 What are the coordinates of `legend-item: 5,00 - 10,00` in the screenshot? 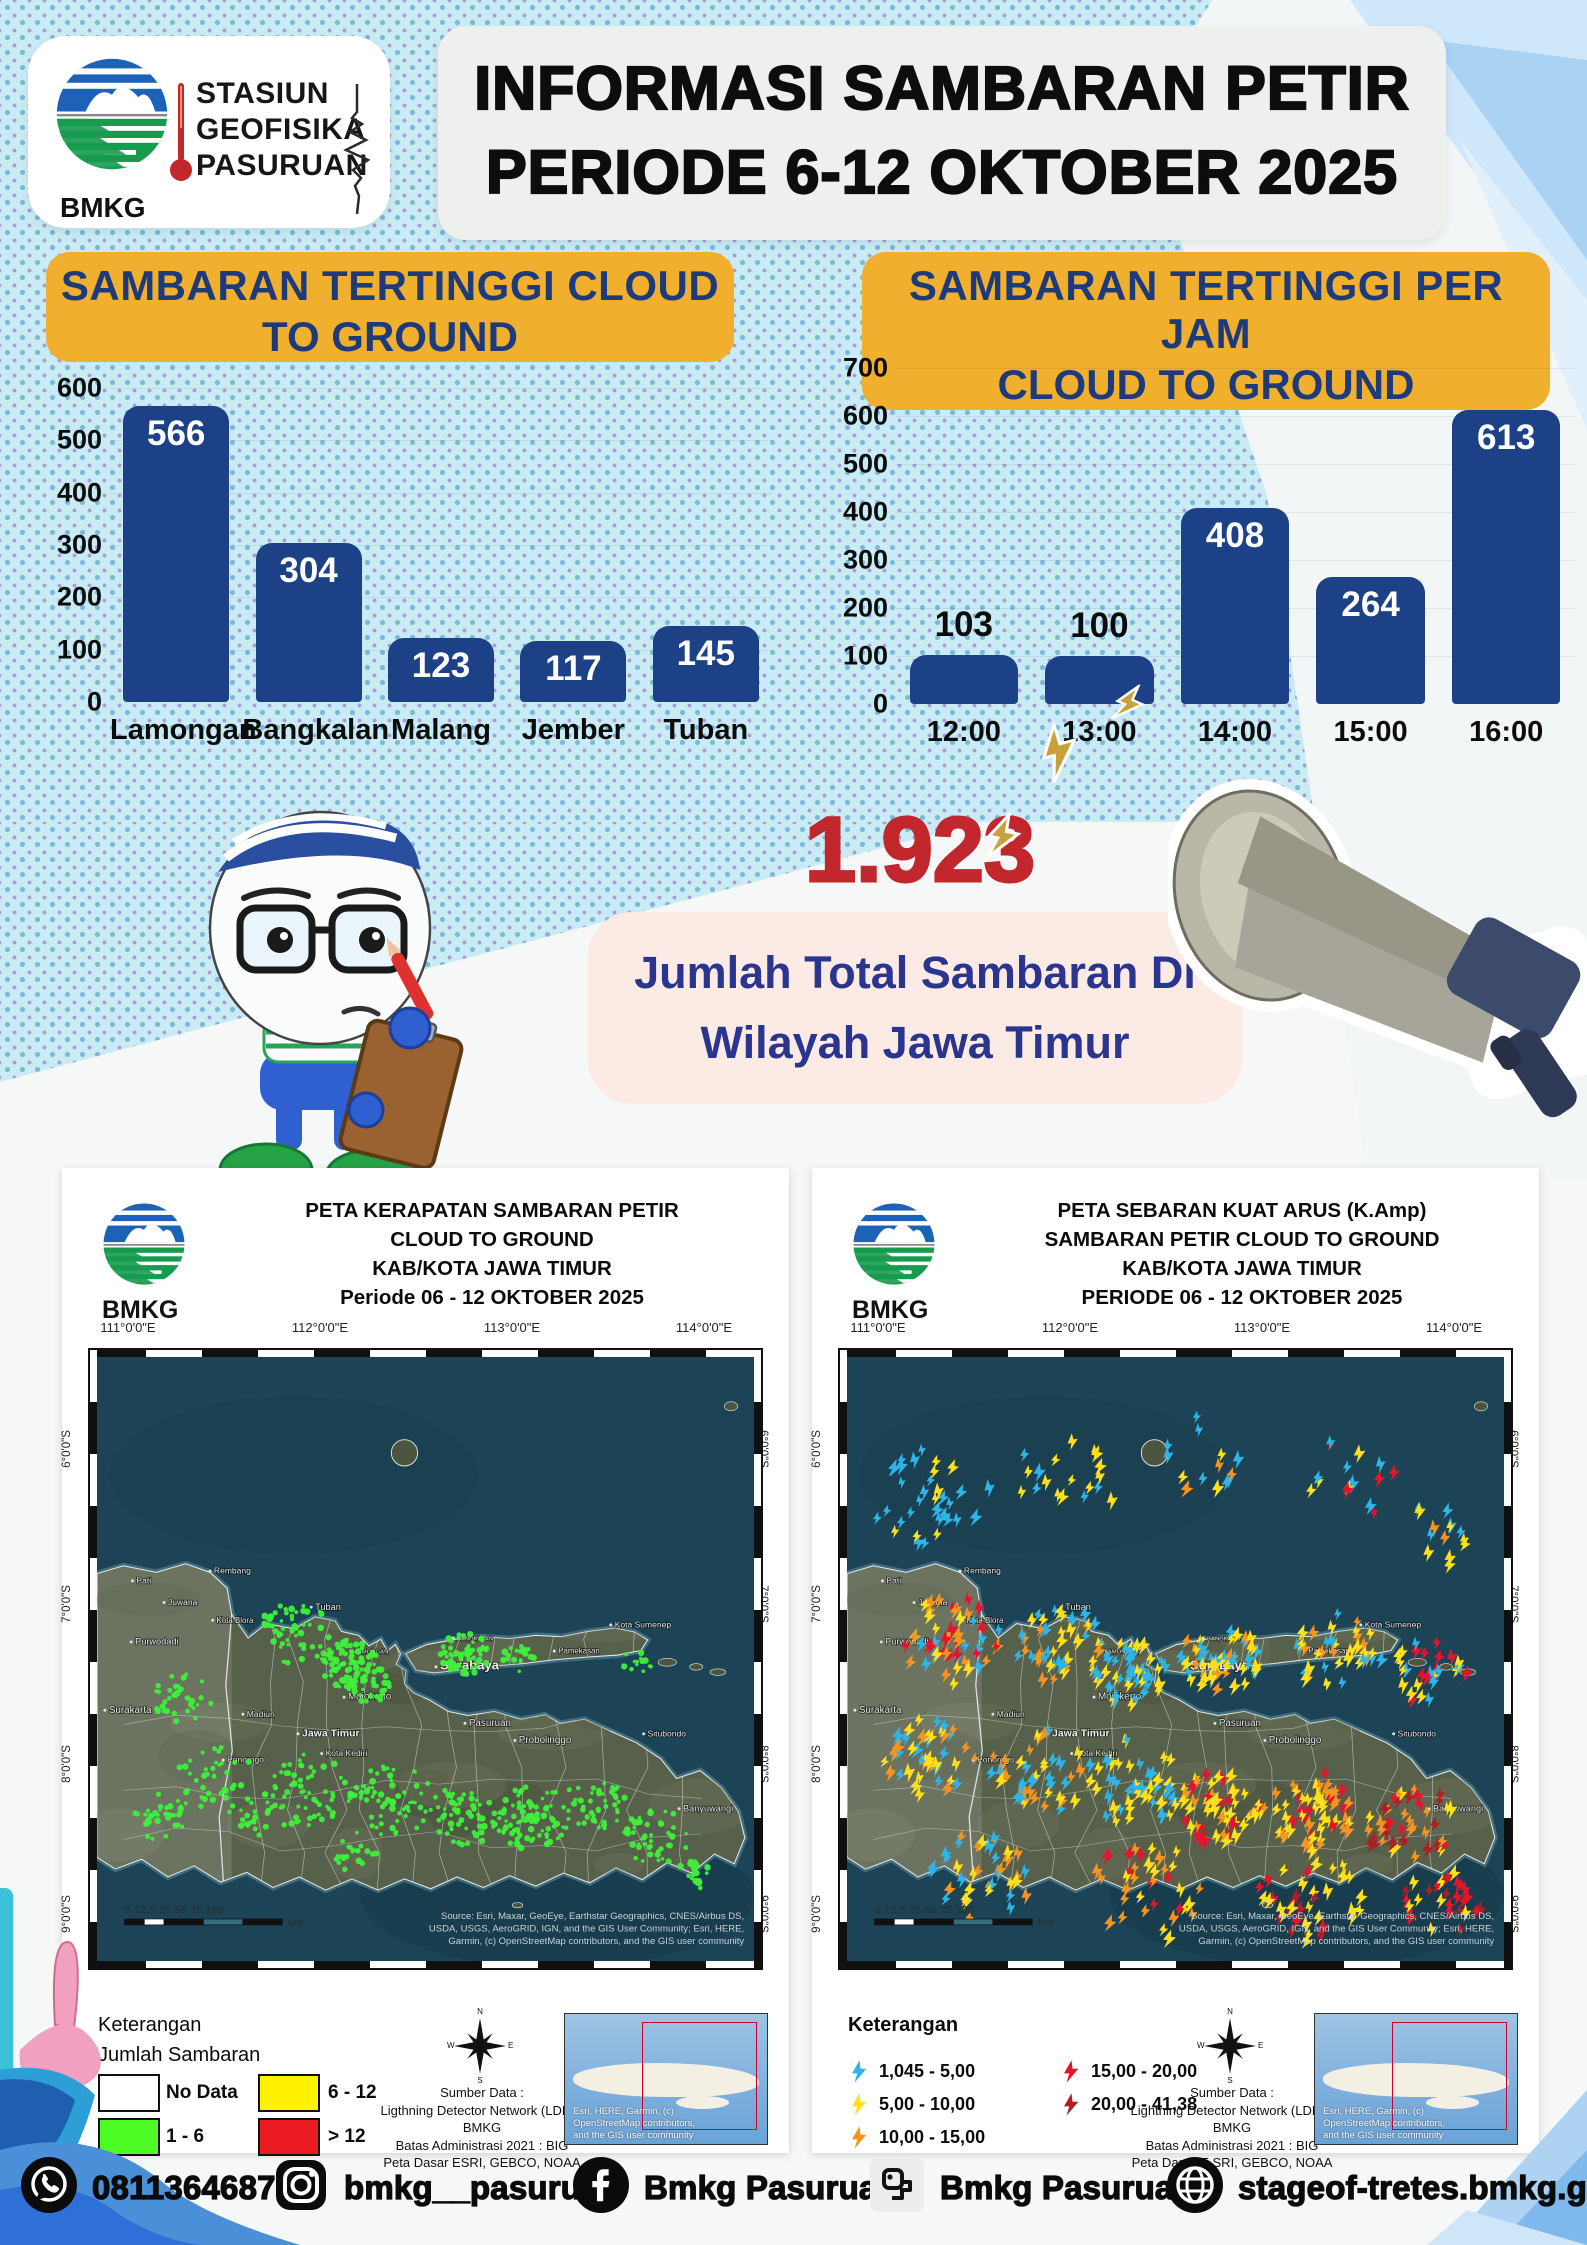 It's located at (913, 2104).